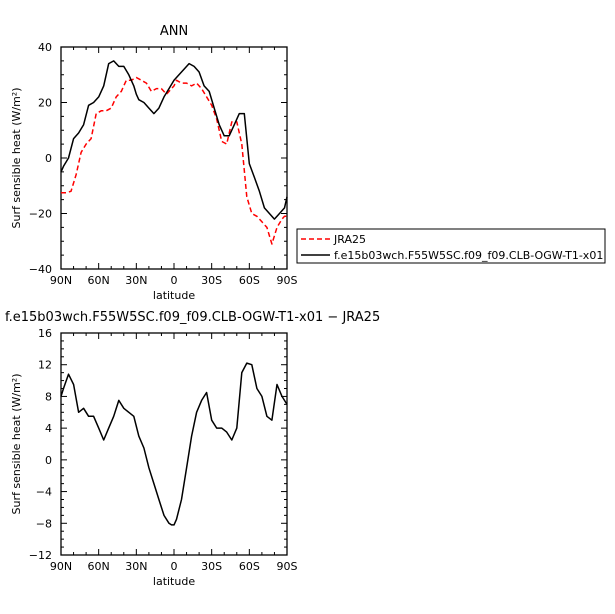  Describe the element at coordinates (40, 555) in the screenshot. I see `y-tick-label: −12` at that location.